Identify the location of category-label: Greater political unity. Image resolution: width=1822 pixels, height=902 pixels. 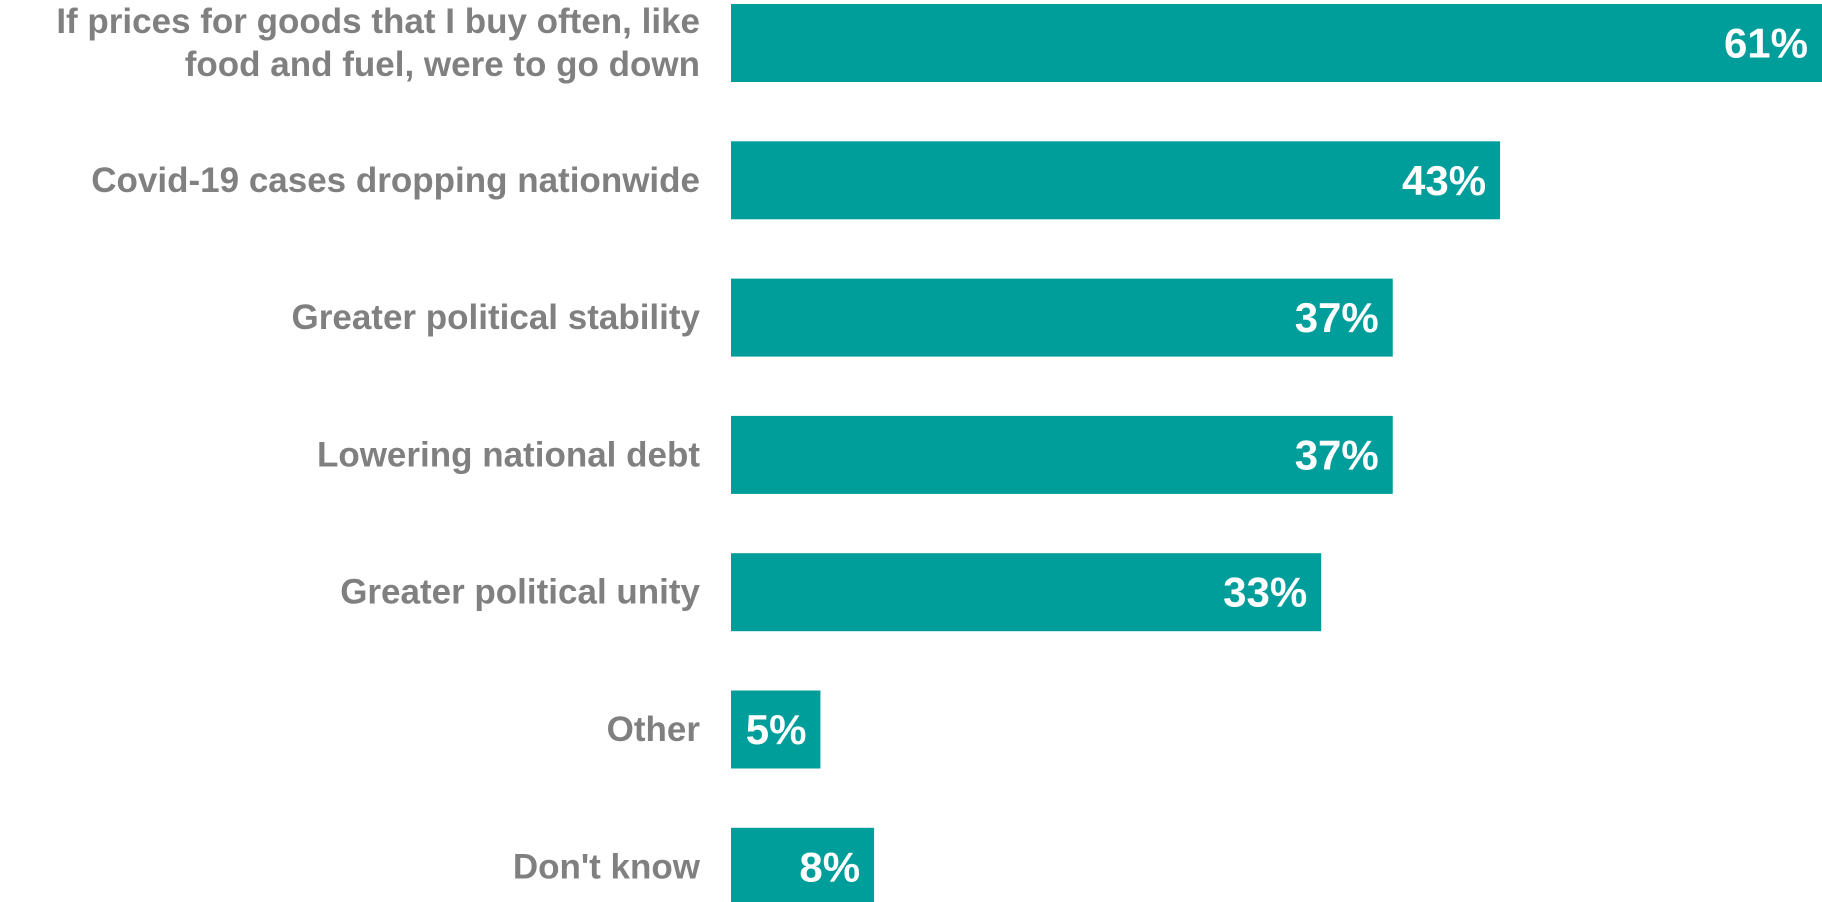
(520, 592).